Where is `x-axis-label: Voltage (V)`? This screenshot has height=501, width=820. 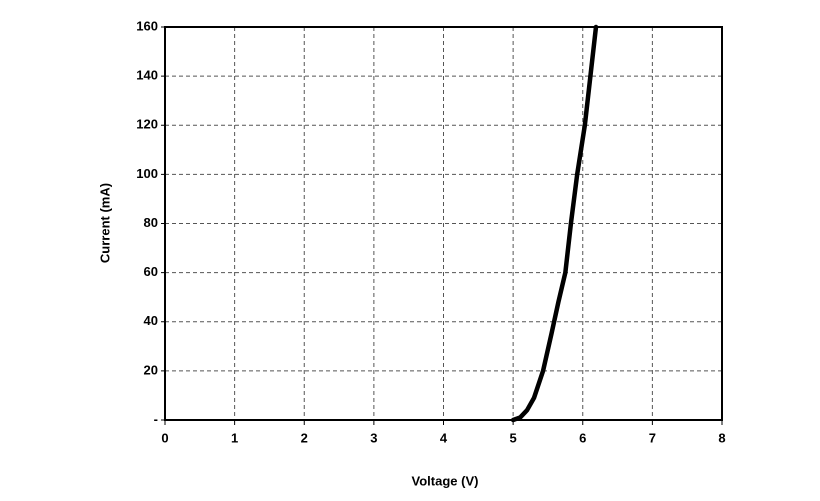
x-axis-label: Voltage (V) is located at coordinates (445, 480).